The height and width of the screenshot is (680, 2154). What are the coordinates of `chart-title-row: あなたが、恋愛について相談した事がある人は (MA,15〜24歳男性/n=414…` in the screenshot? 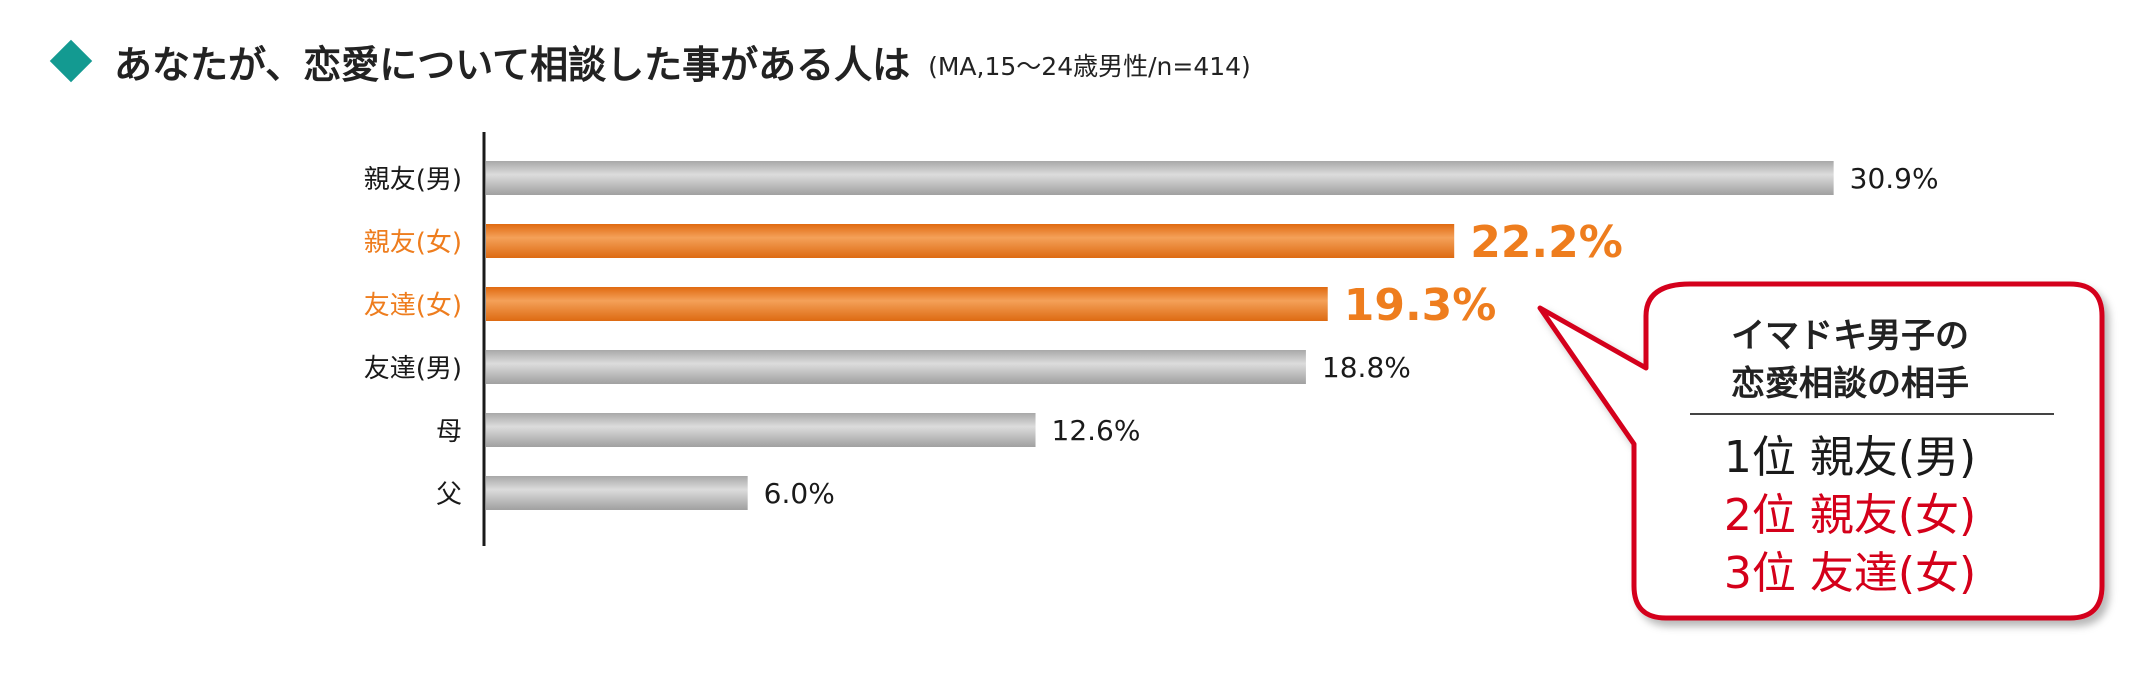 It's located at (649, 61).